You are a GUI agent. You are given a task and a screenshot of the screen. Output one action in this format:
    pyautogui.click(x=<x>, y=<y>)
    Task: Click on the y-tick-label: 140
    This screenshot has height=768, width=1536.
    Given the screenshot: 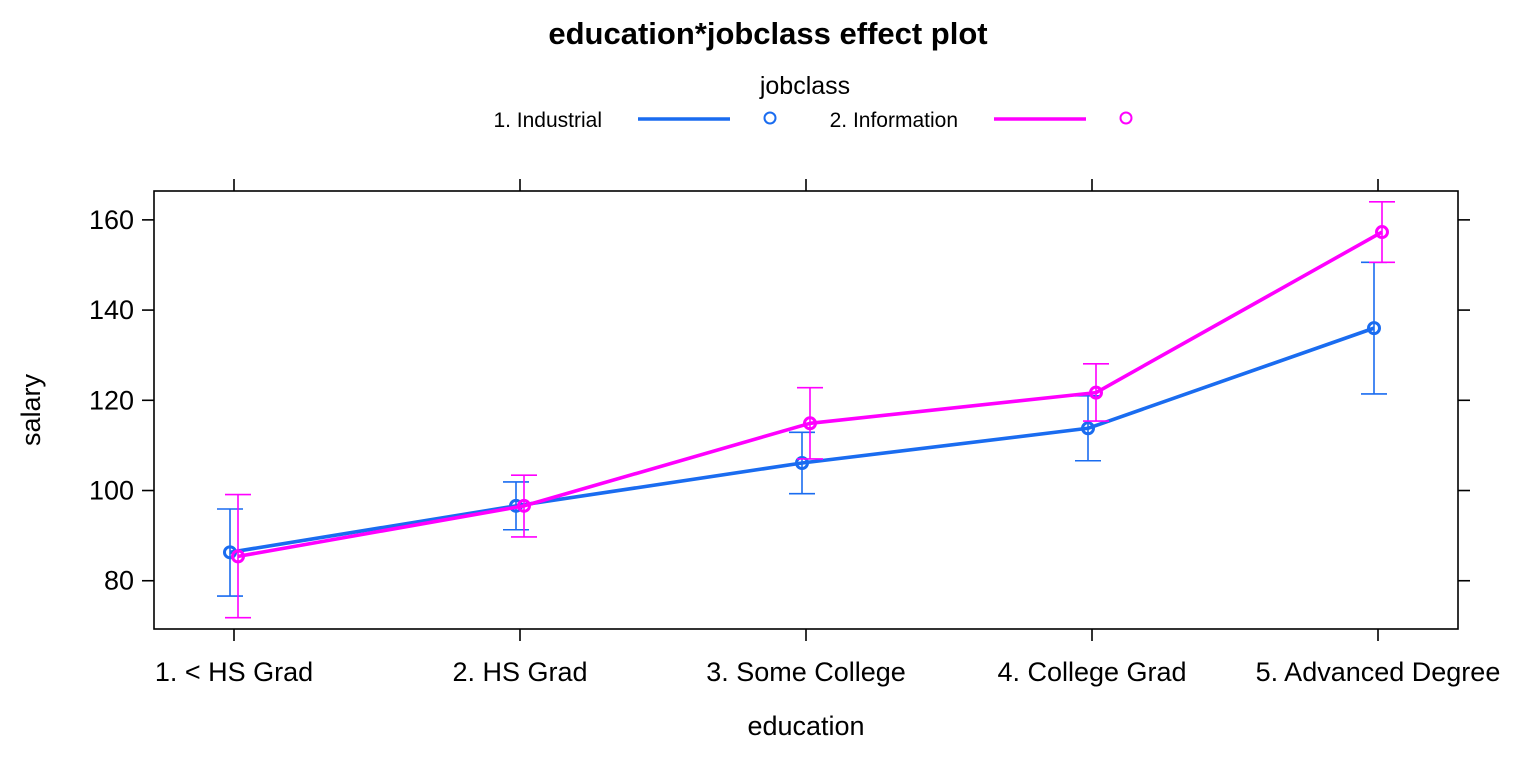 What is the action you would take?
    pyautogui.click(x=111, y=310)
    